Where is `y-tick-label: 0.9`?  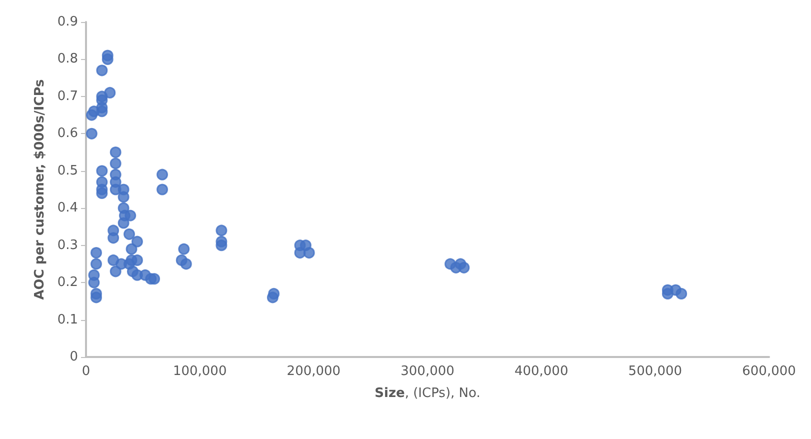
y-tick-label: 0.9 is located at coordinates (67, 22).